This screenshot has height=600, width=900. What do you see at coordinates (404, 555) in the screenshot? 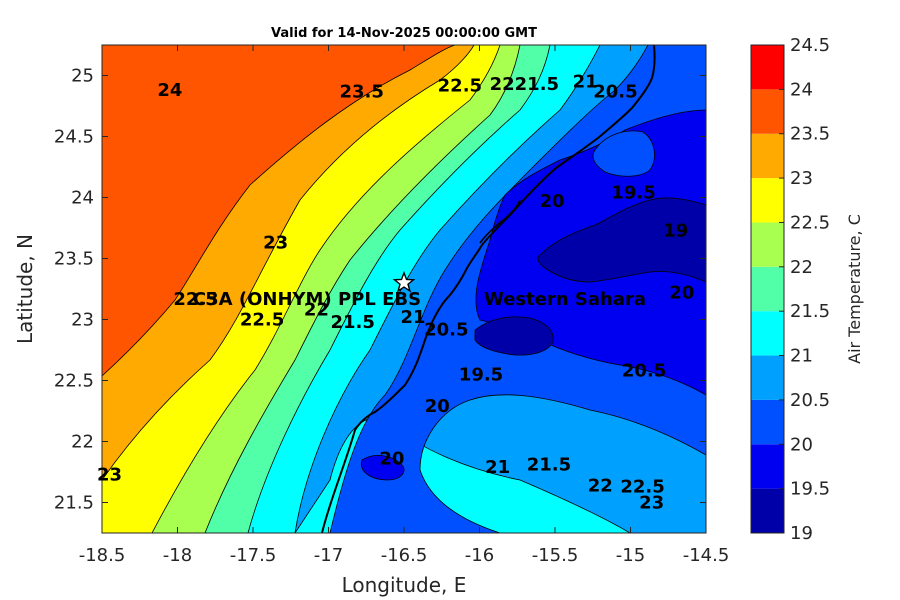
I see `x-tick-label: -16.5` at bounding box center [404, 555].